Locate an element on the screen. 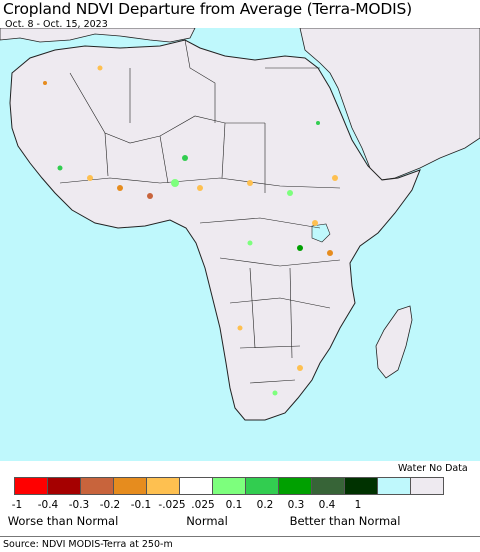  legend-tick-label: -0.4 is located at coordinates (48, 505).